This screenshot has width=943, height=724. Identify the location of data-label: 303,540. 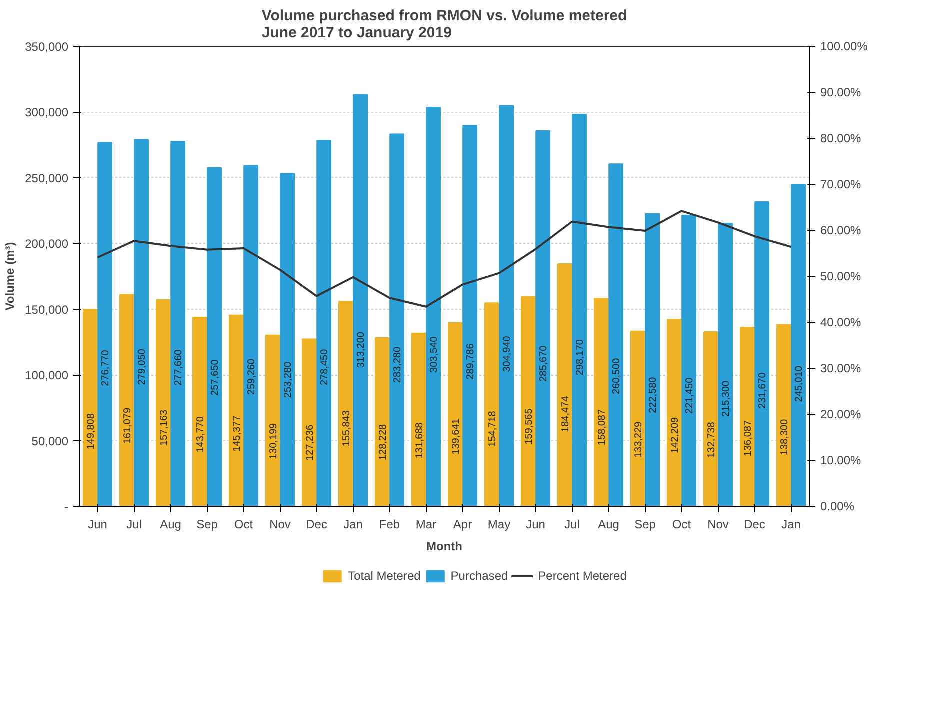
(434, 354).